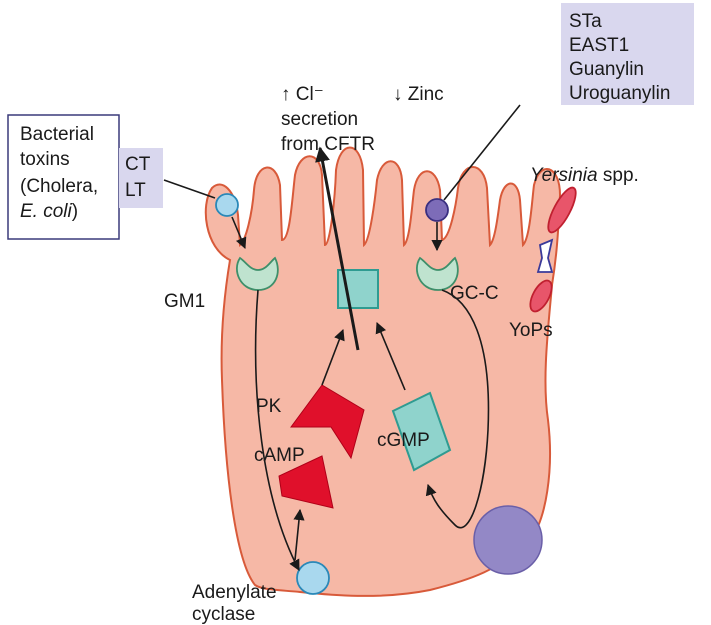 This screenshot has width=711, height=625. I want to click on lt-label: LT, so click(135, 190).